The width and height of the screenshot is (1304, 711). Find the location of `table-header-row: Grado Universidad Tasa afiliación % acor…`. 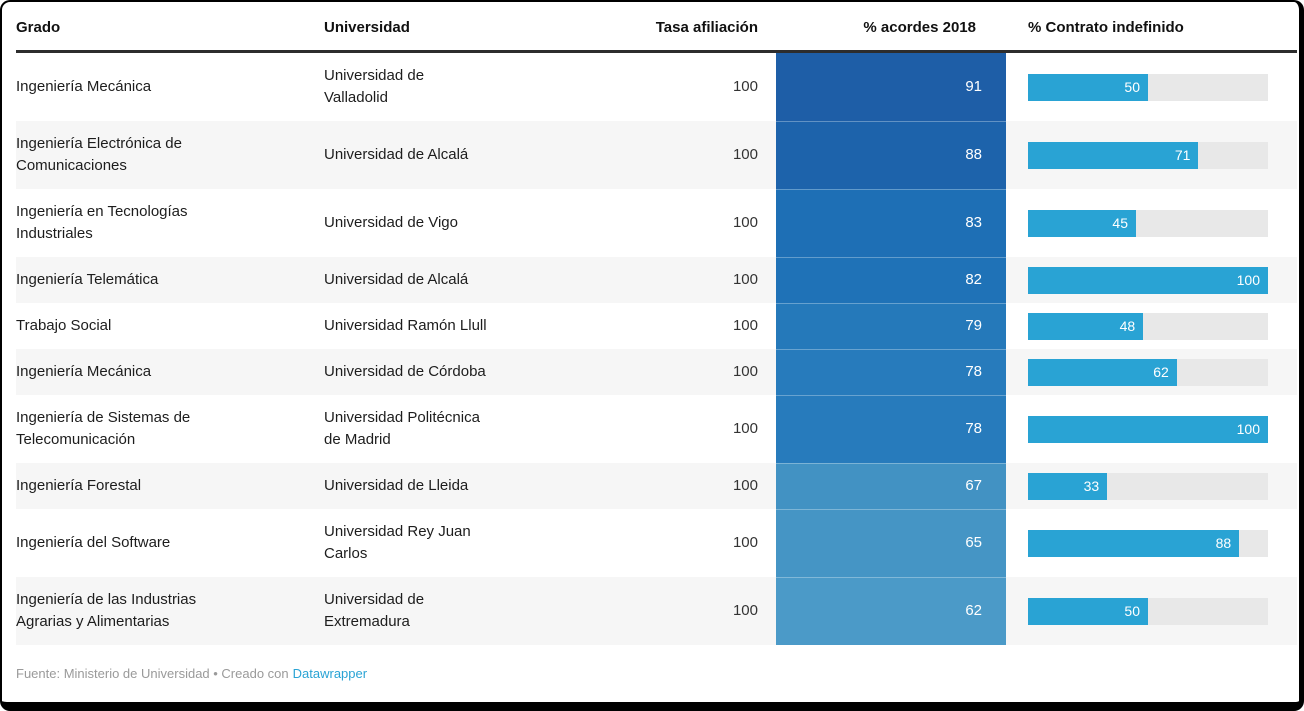

table-header-row: Grado Universidad Tasa afiliación % acor… is located at coordinates (656, 27).